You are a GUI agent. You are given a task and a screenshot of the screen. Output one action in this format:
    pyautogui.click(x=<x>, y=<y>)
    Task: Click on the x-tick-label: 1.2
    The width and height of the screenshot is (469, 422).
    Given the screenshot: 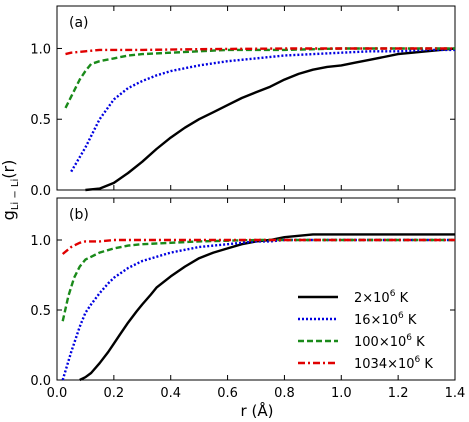 What is the action you would take?
    pyautogui.click(x=398, y=393)
    